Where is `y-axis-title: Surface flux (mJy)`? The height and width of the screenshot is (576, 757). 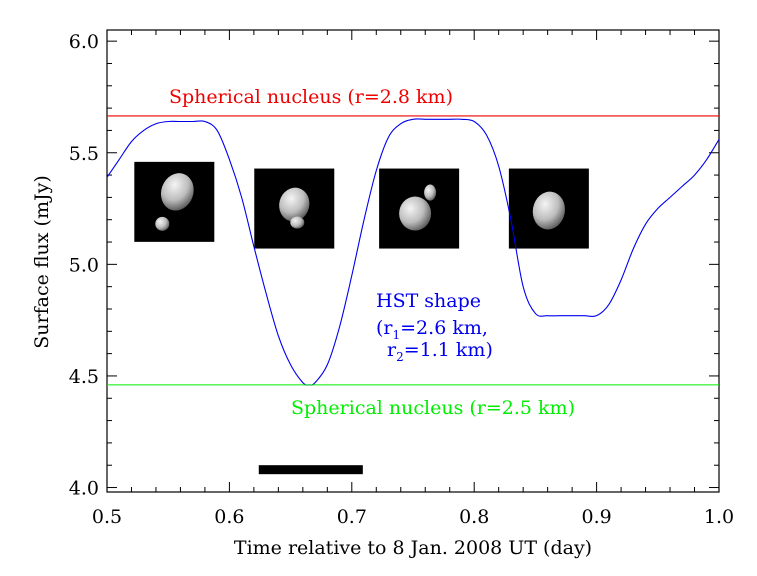
y-axis-title: Surface flux (mJy) is located at coordinates (42, 261).